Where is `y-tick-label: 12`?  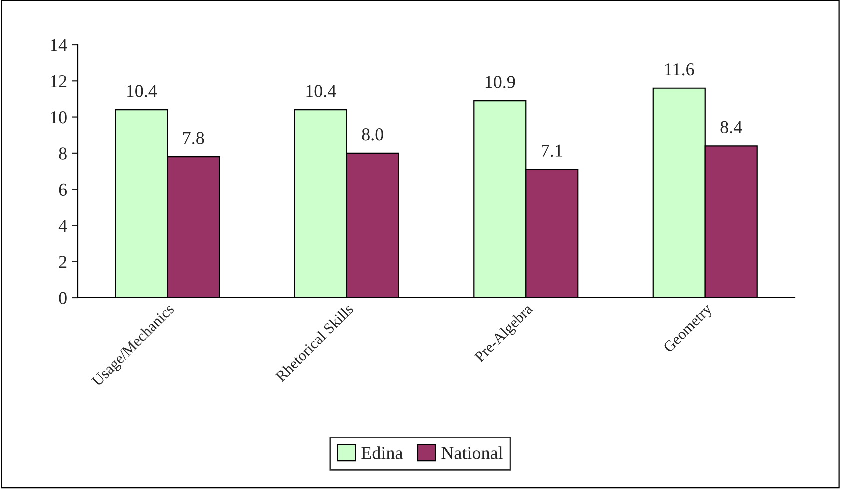
y-tick-label: 12 is located at coordinates (59, 81).